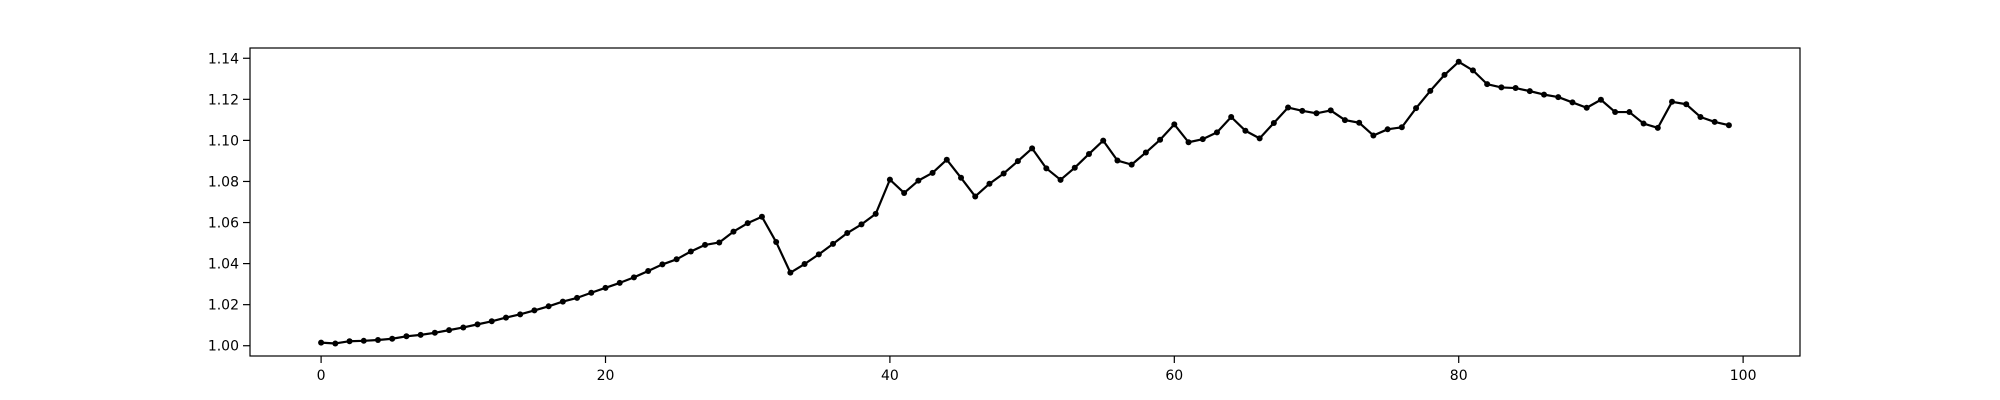 This screenshot has width=2000, height=400. What do you see at coordinates (1174, 376) in the screenshot?
I see `x-tick-label: 60` at bounding box center [1174, 376].